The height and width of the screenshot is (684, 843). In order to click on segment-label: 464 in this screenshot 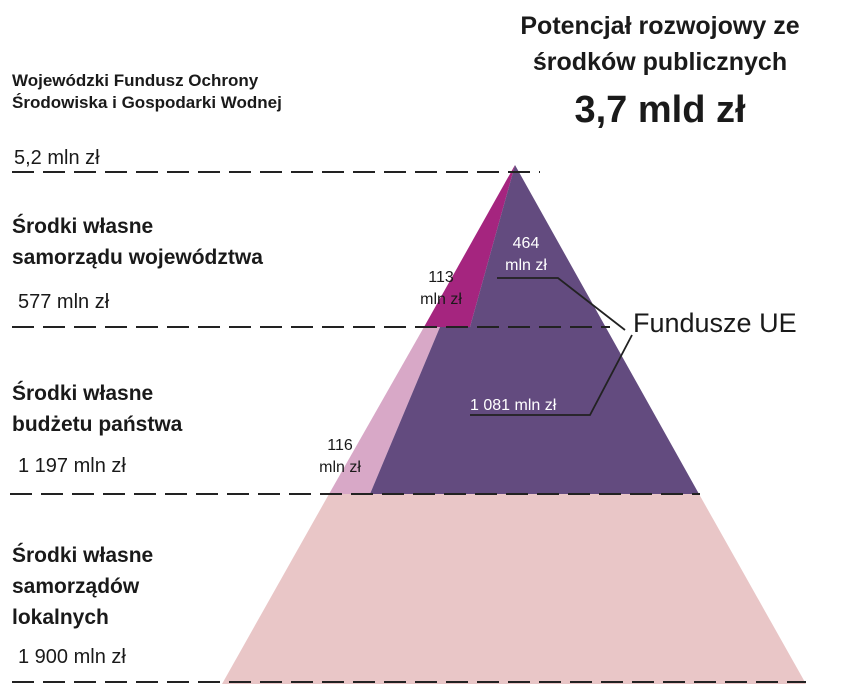, I will do `click(526, 243)`.